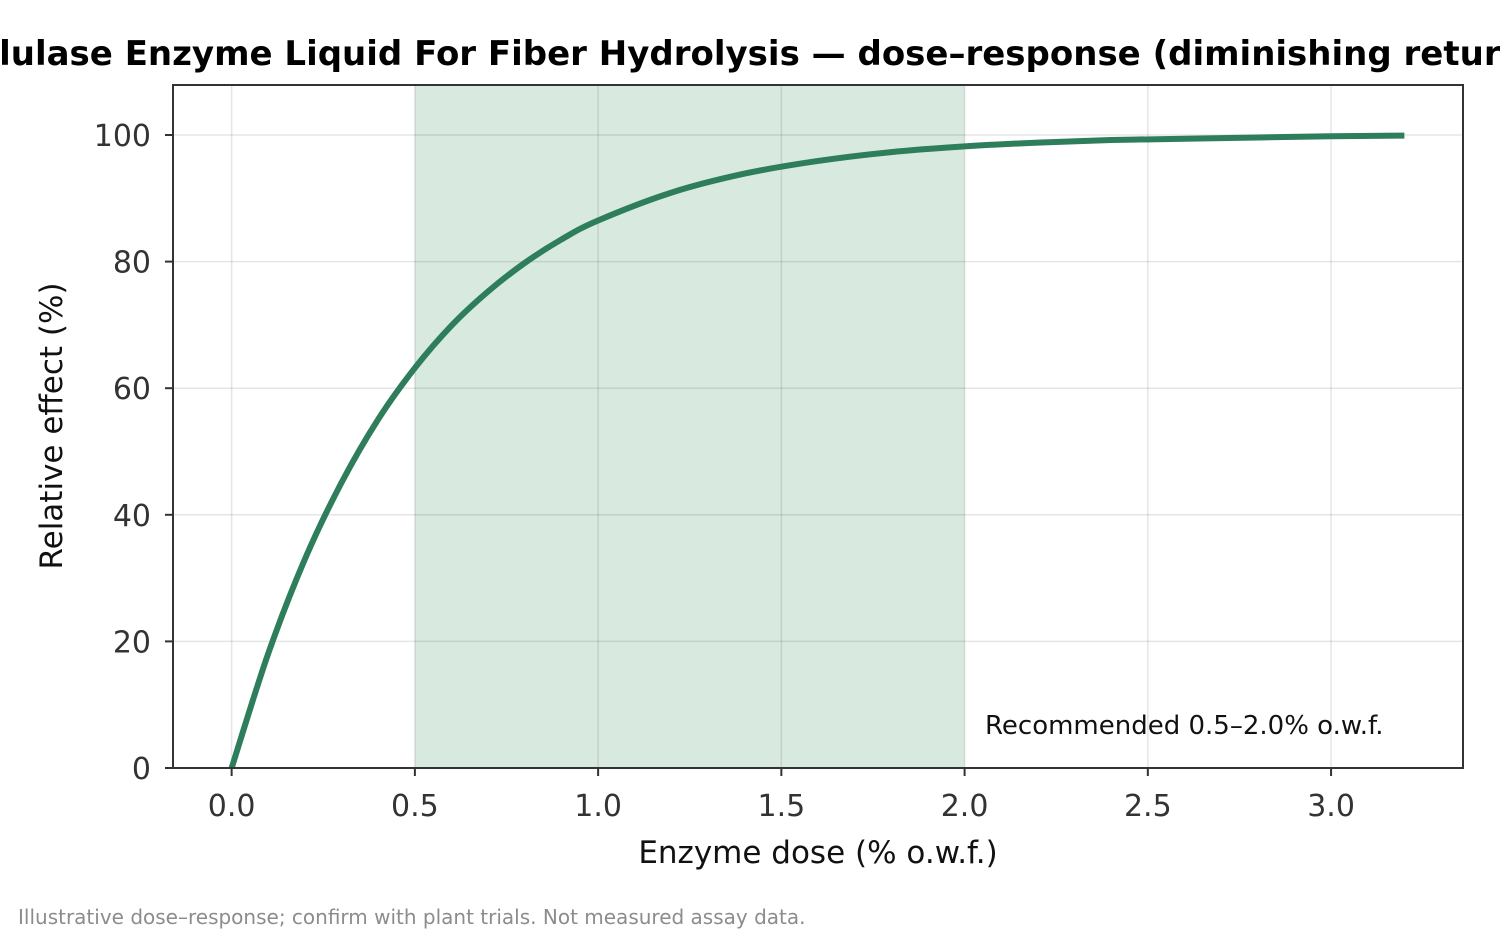 Image resolution: width=1500 pixels, height=937 pixels. I want to click on x-axis-title: Enzyme dose (% o.w.f.), so click(817, 853).